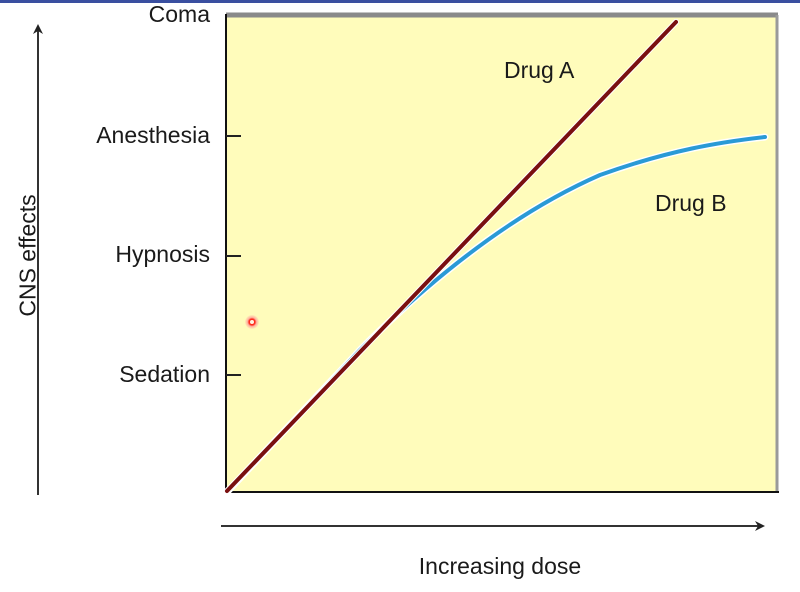  Describe the element at coordinates (252, 322) in the screenshot. I see `mouse-pointer-highlight` at that location.